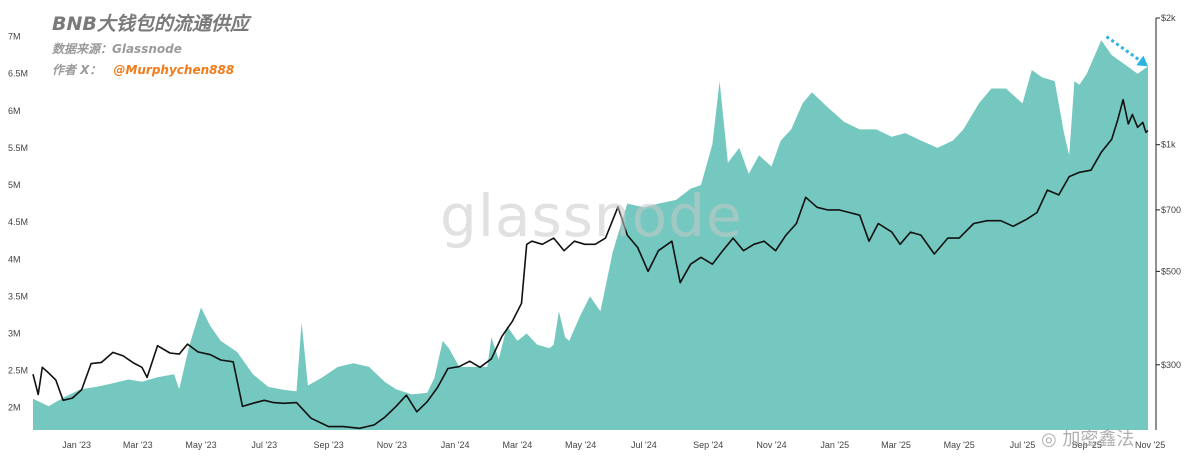  Describe the element at coordinates (1171, 271) in the screenshot. I see `right-tick-label: $500` at that location.